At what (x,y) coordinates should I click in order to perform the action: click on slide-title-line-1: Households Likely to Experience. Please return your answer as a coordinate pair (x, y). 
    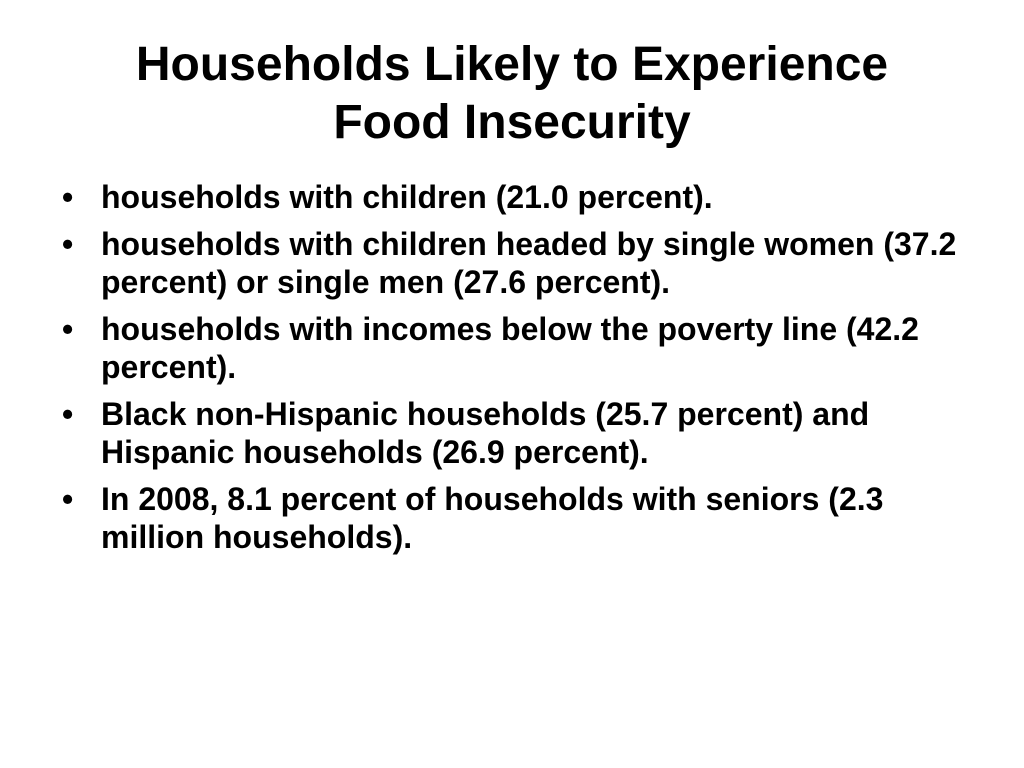
    Looking at the image, I should click on (512, 64).